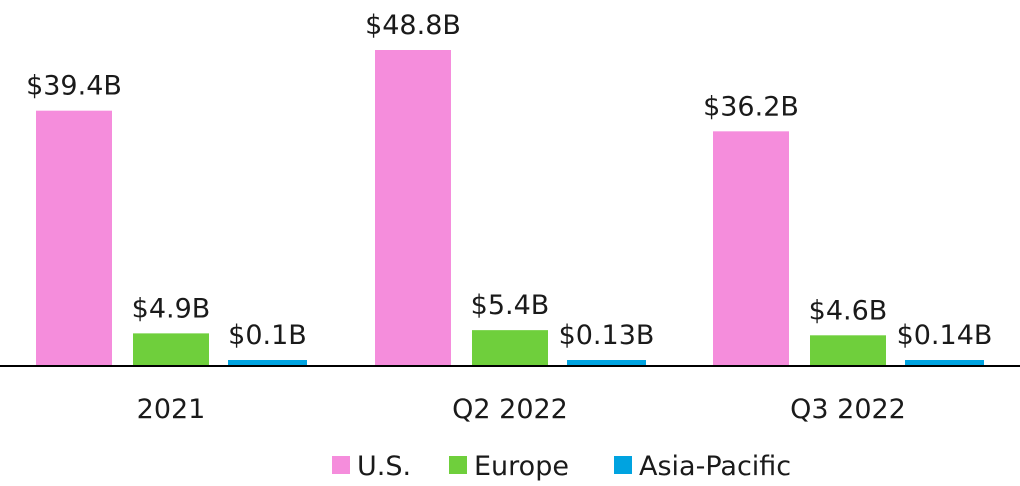 This screenshot has width=1020, height=486. What do you see at coordinates (413, 207) in the screenshot?
I see `bar-u-s-q2-2022` at bounding box center [413, 207].